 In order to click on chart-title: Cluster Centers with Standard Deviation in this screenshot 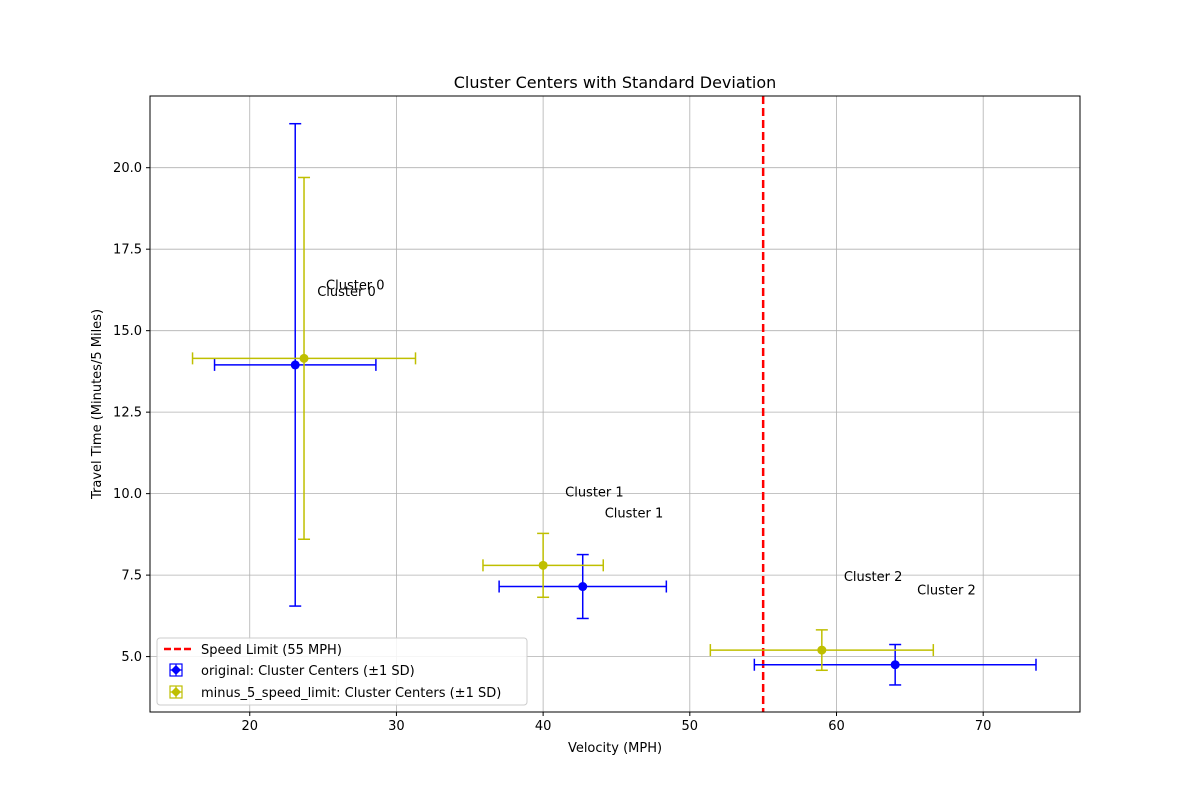, I will do `click(615, 82)`.